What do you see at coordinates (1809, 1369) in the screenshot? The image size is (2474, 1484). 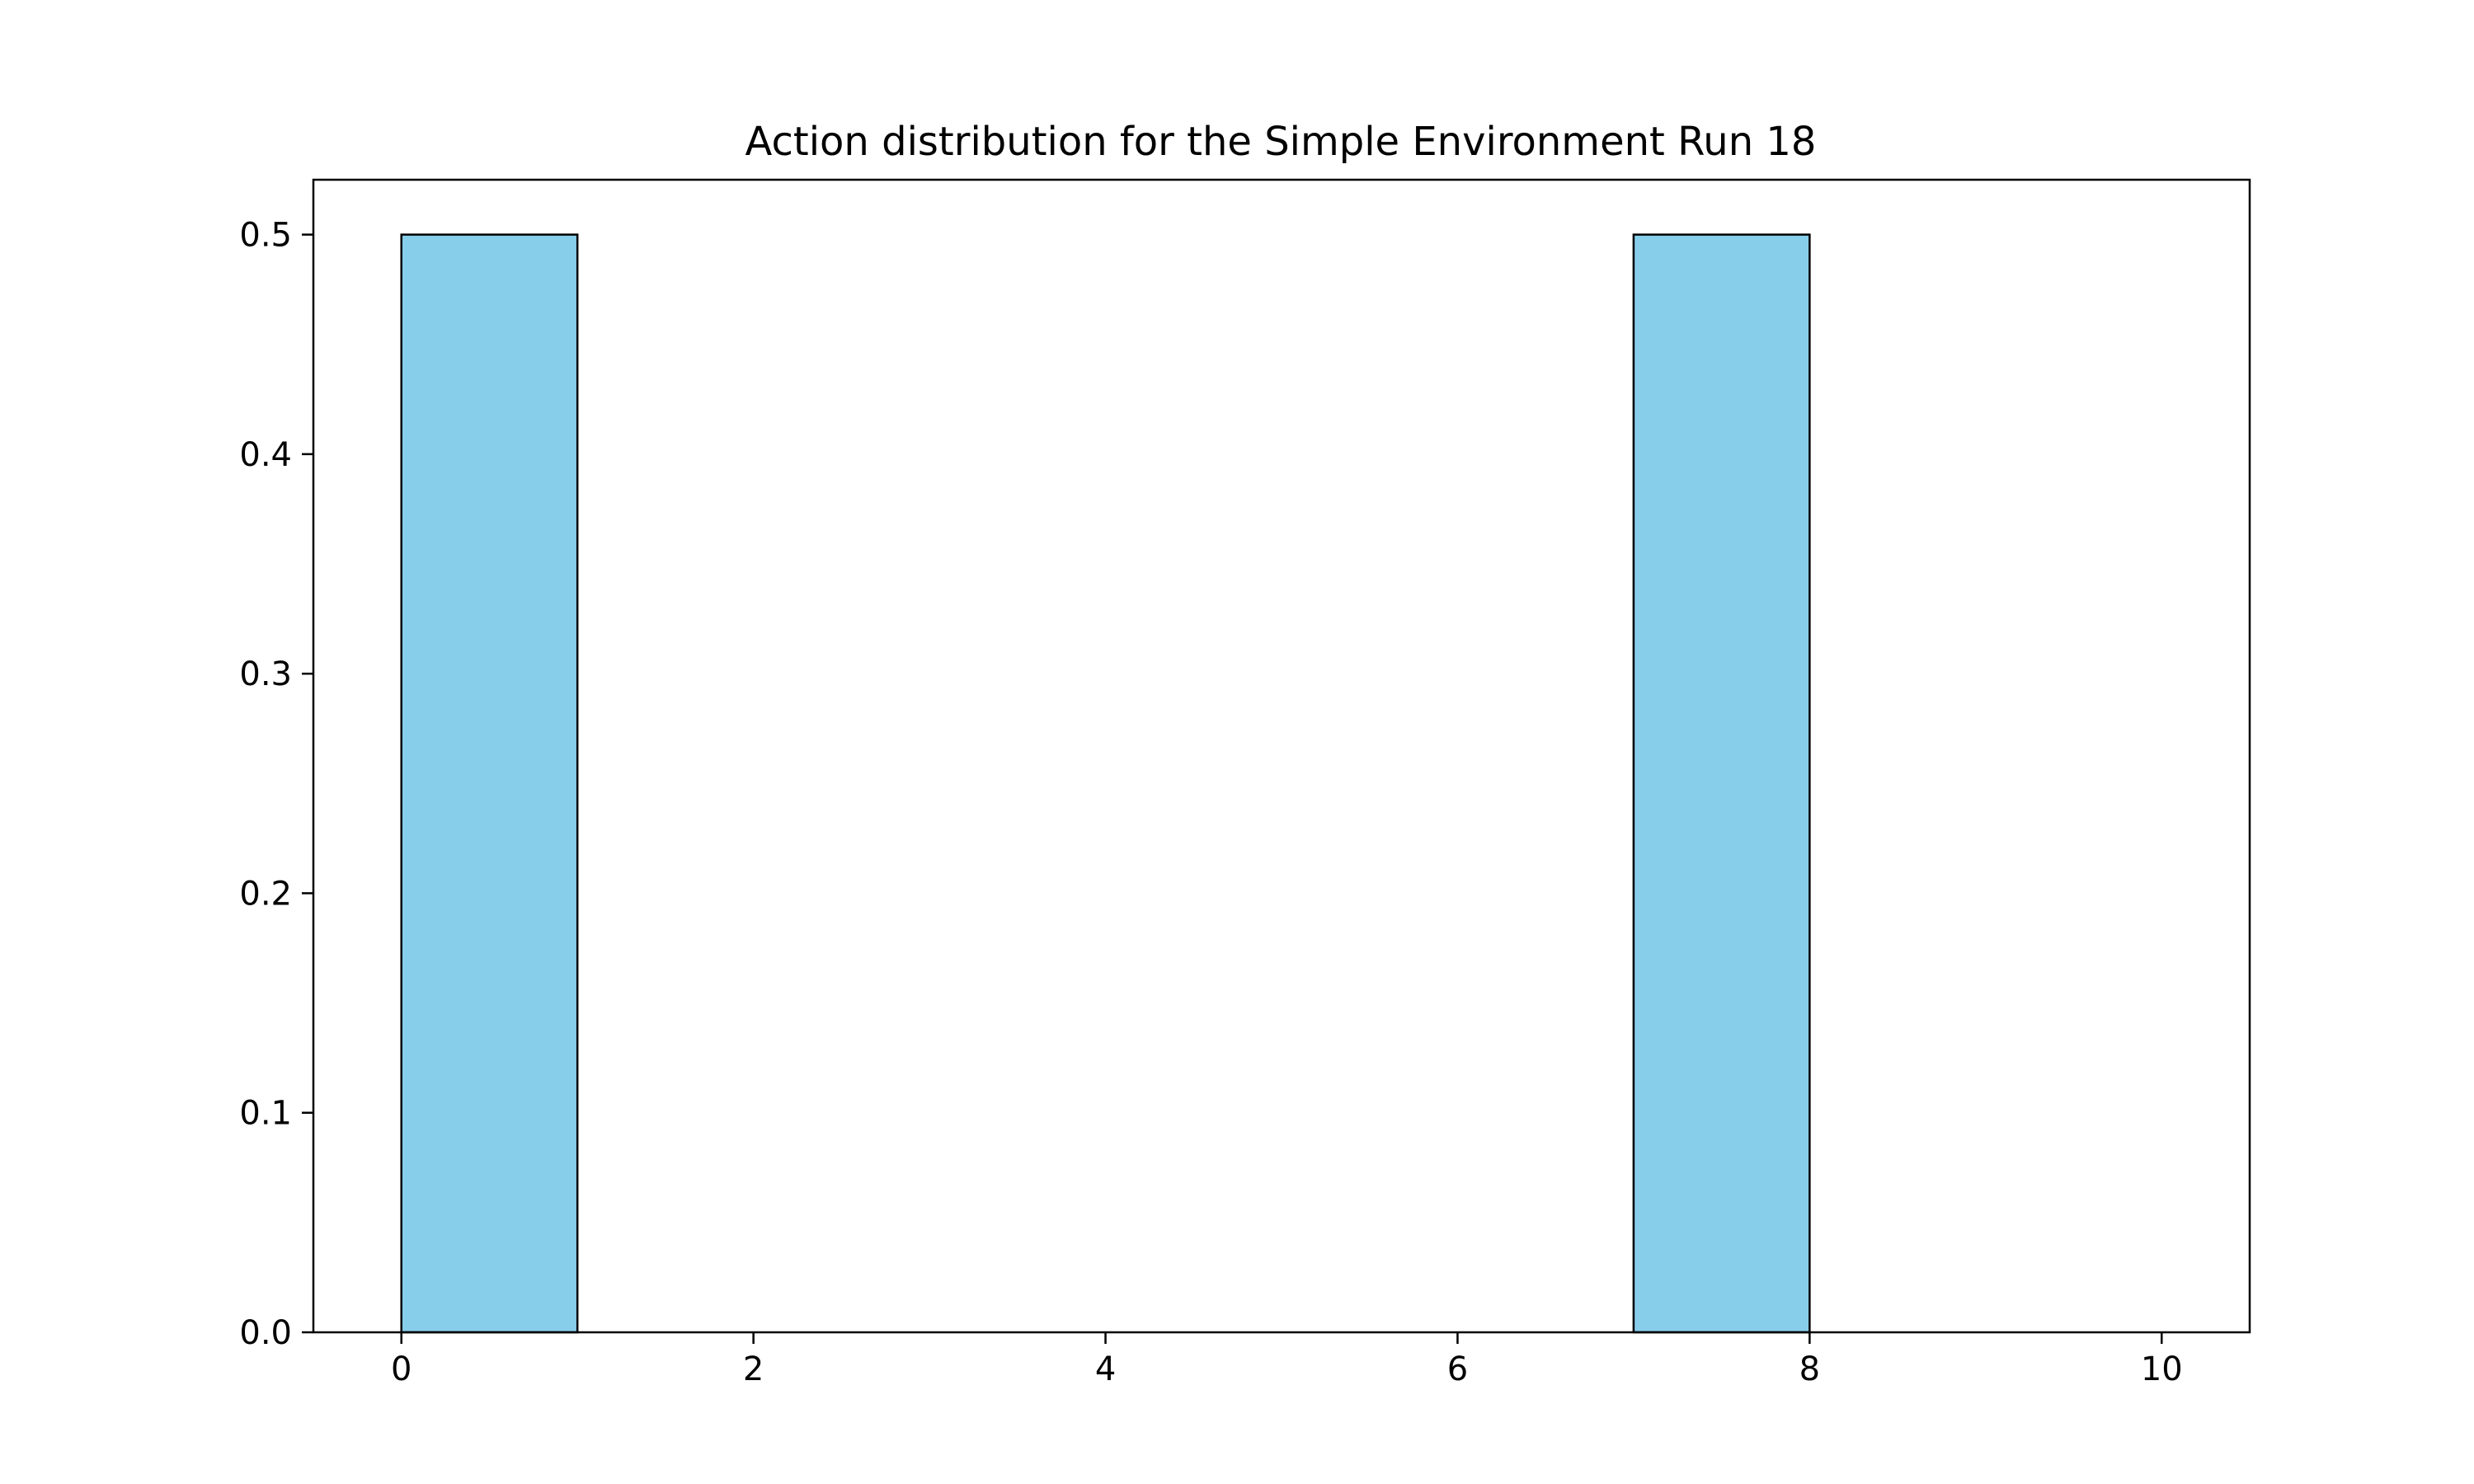 I see `x-tick-label: 8` at bounding box center [1809, 1369].